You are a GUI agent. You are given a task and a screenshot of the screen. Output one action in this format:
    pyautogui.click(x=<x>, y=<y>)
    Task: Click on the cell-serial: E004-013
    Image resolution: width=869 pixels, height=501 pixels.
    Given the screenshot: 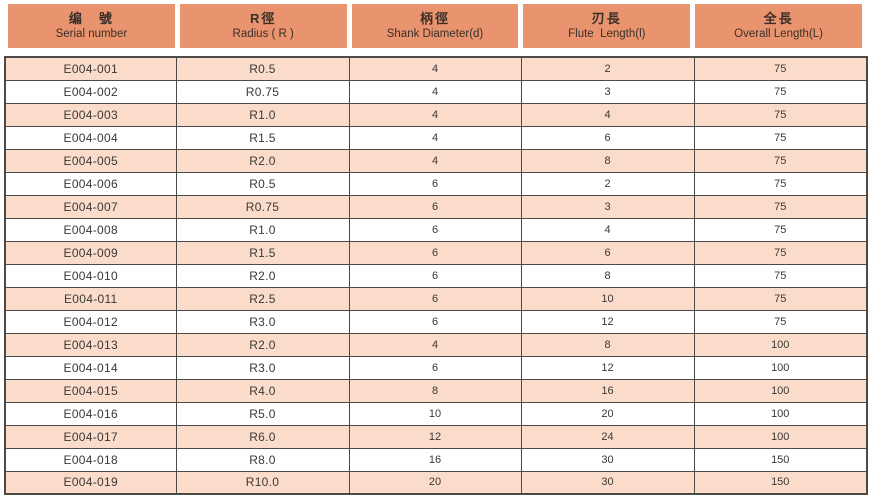 What is the action you would take?
    pyautogui.click(x=90, y=344)
    